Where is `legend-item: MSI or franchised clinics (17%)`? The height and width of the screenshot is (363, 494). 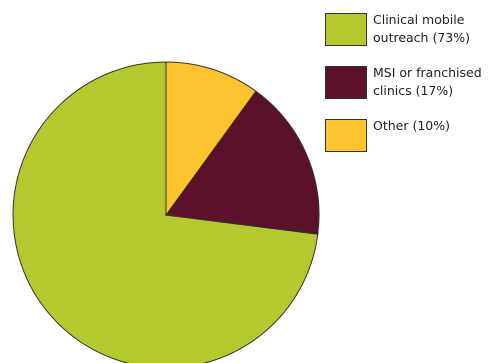
legend-item: MSI or franchised clinics (17%) is located at coordinates (408, 82).